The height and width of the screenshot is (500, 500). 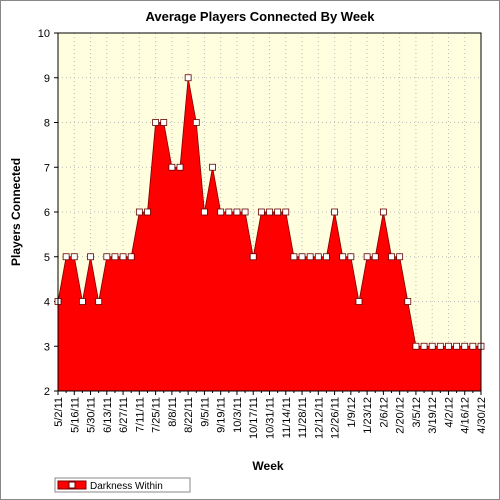 What do you see at coordinates (205, 412) in the screenshot?
I see `x-tick-label: 9/5/11` at bounding box center [205, 412].